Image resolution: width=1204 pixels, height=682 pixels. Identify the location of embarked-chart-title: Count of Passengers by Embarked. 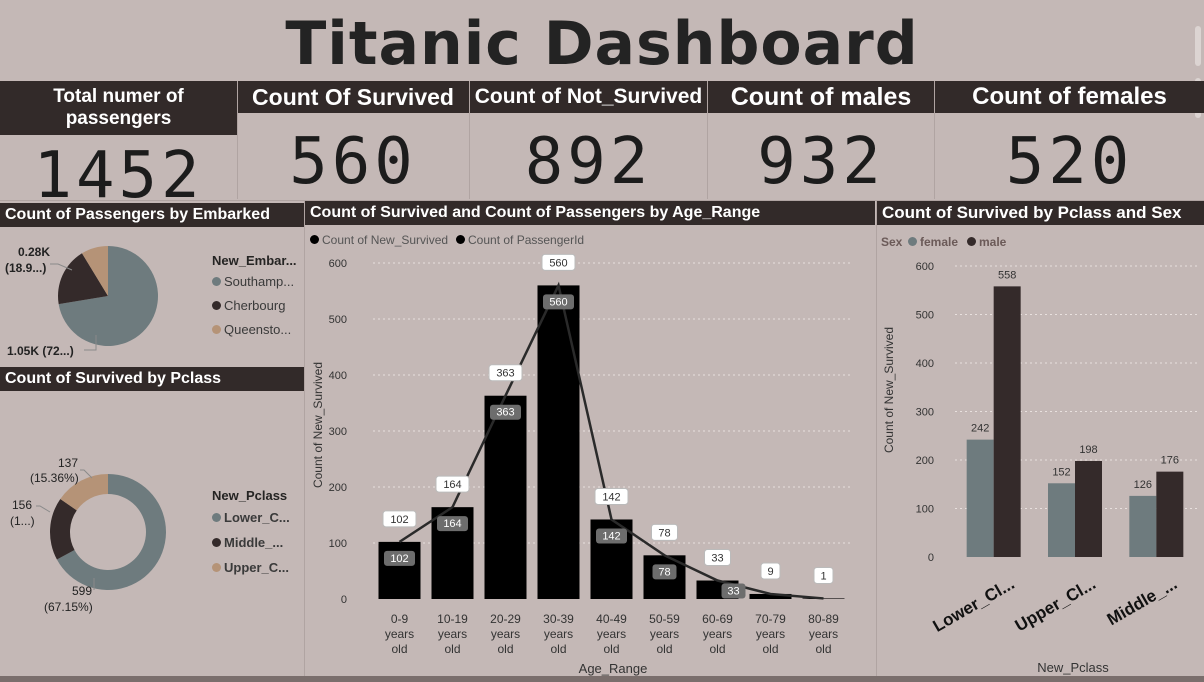
(152, 215).